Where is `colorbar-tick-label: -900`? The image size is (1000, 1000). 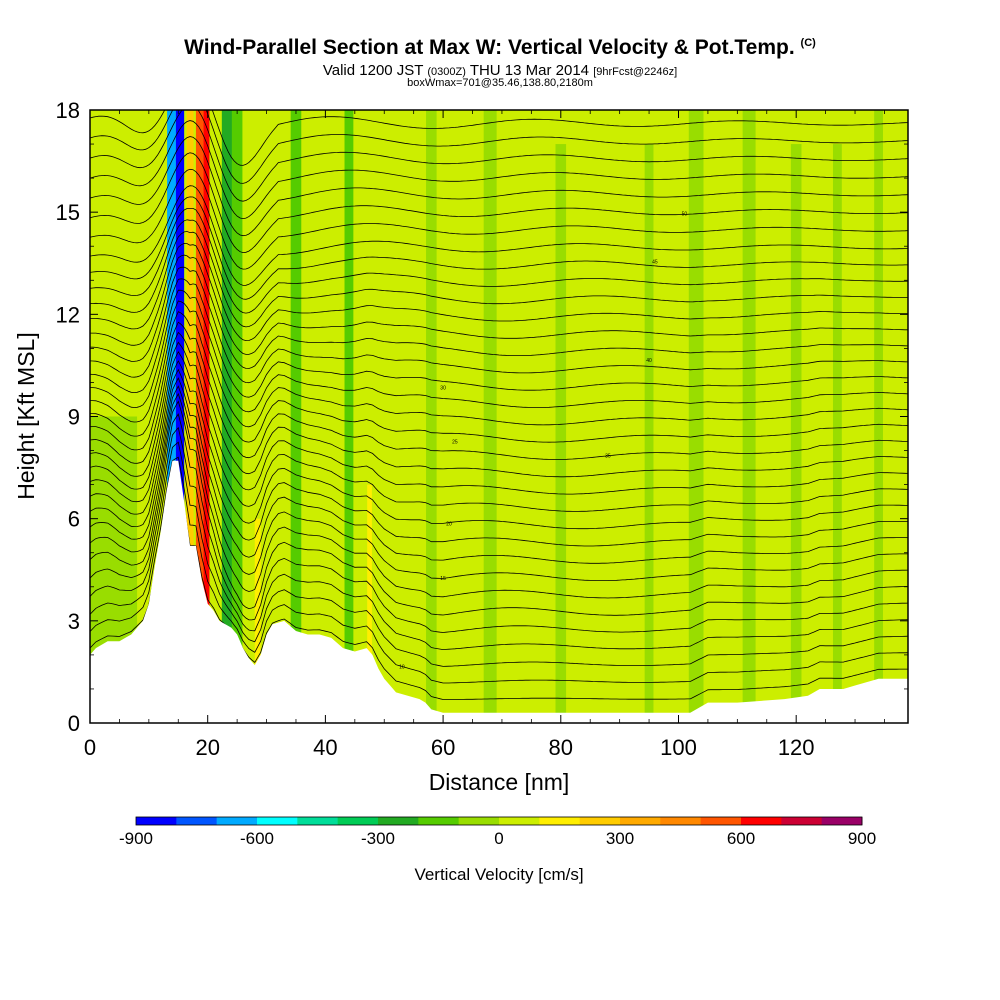 colorbar-tick-label: -900 is located at coordinates (136, 838).